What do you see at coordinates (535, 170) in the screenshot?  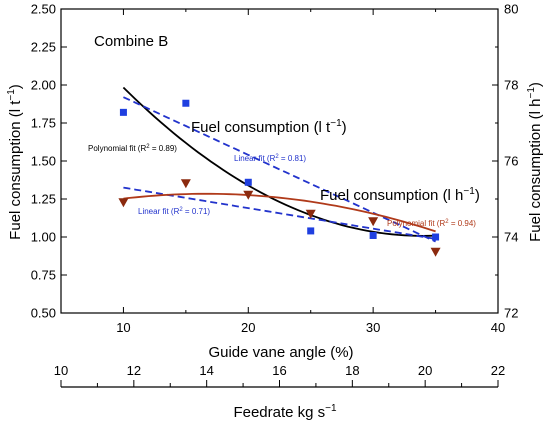 I see `right-y-axis-title-text: Fuel consumption (l h` at bounding box center [535, 170].